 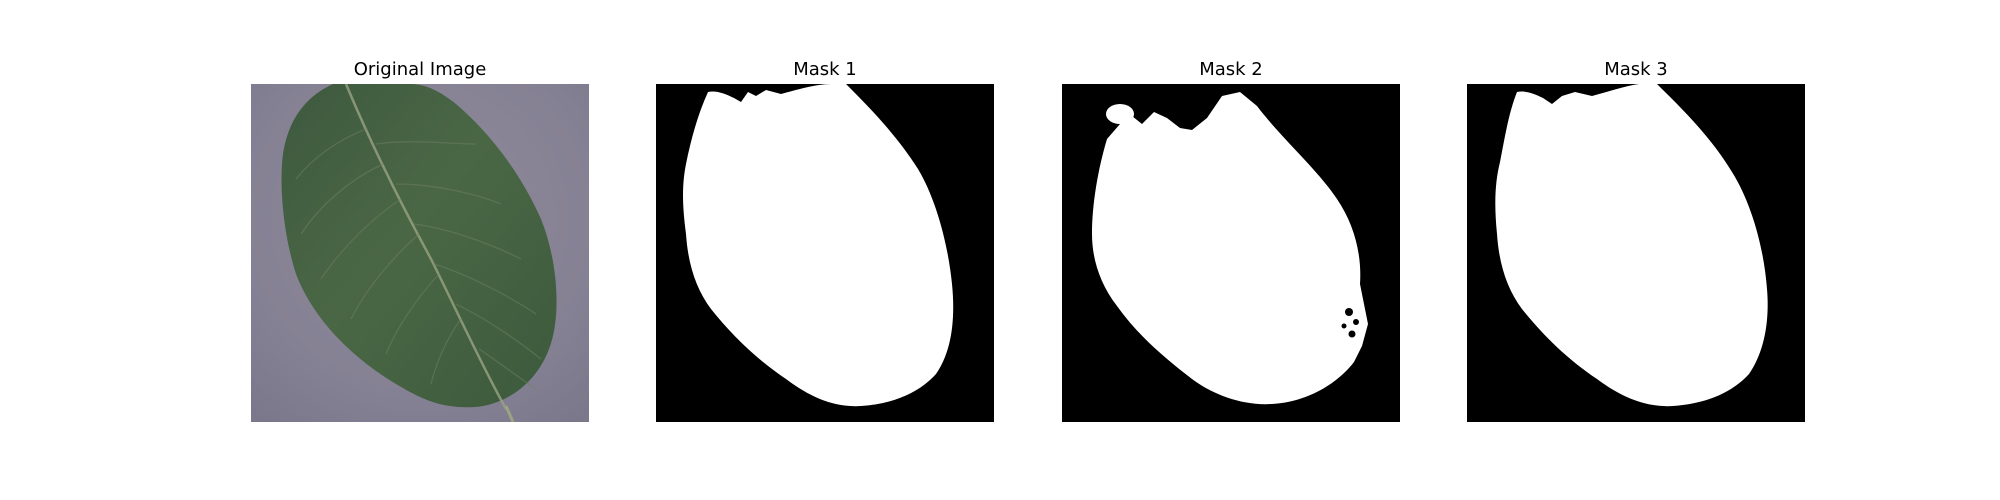 What do you see at coordinates (1350, 323) in the screenshot?
I see `mask-holes` at bounding box center [1350, 323].